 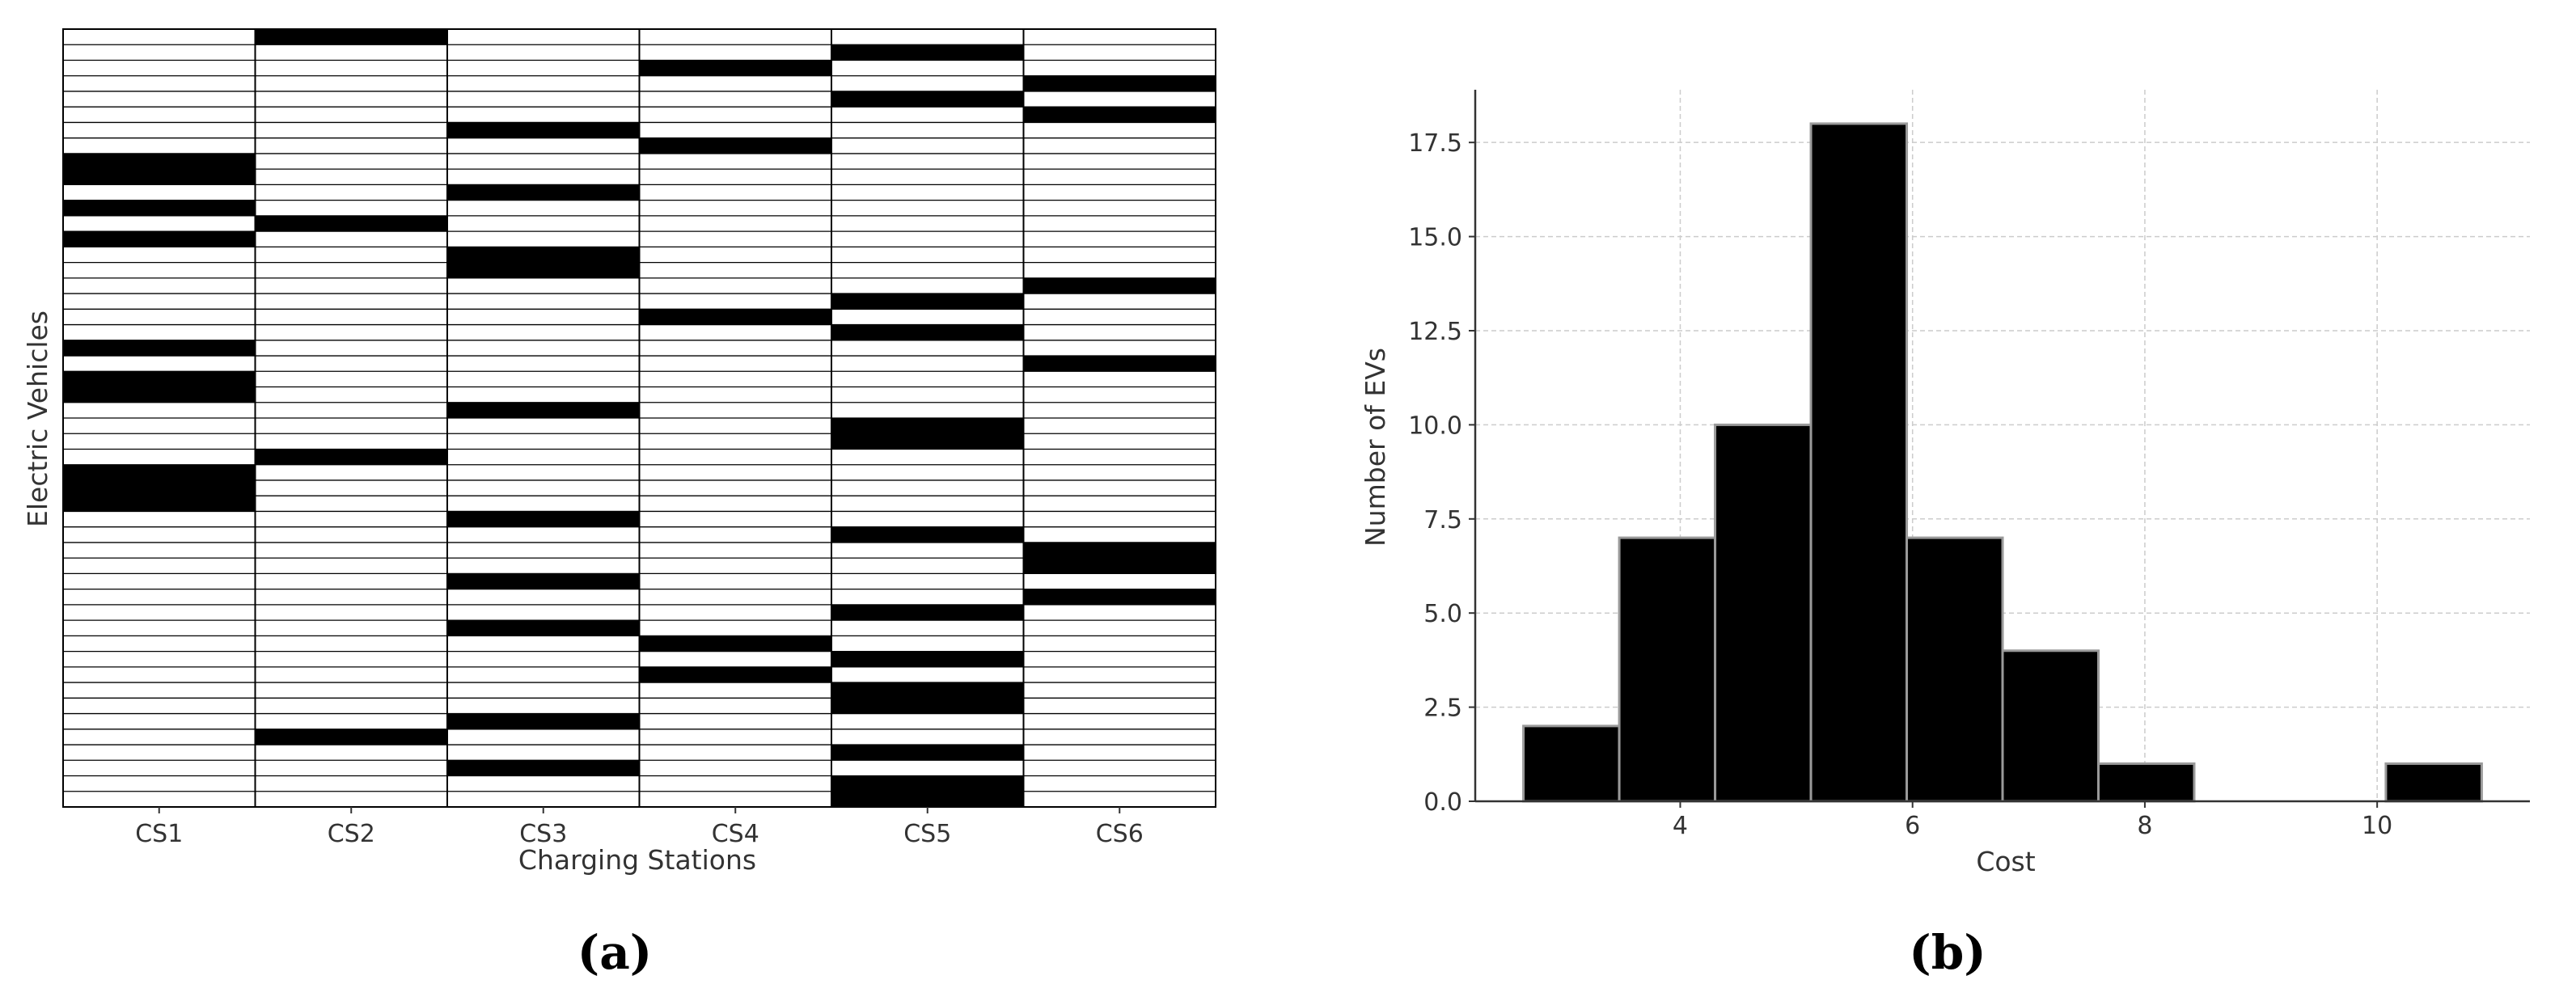 What do you see at coordinates (2033, 821) in the screenshot?
I see `histogram-x-ticks: 4 6 8 10` at bounding box center [2033, 821].